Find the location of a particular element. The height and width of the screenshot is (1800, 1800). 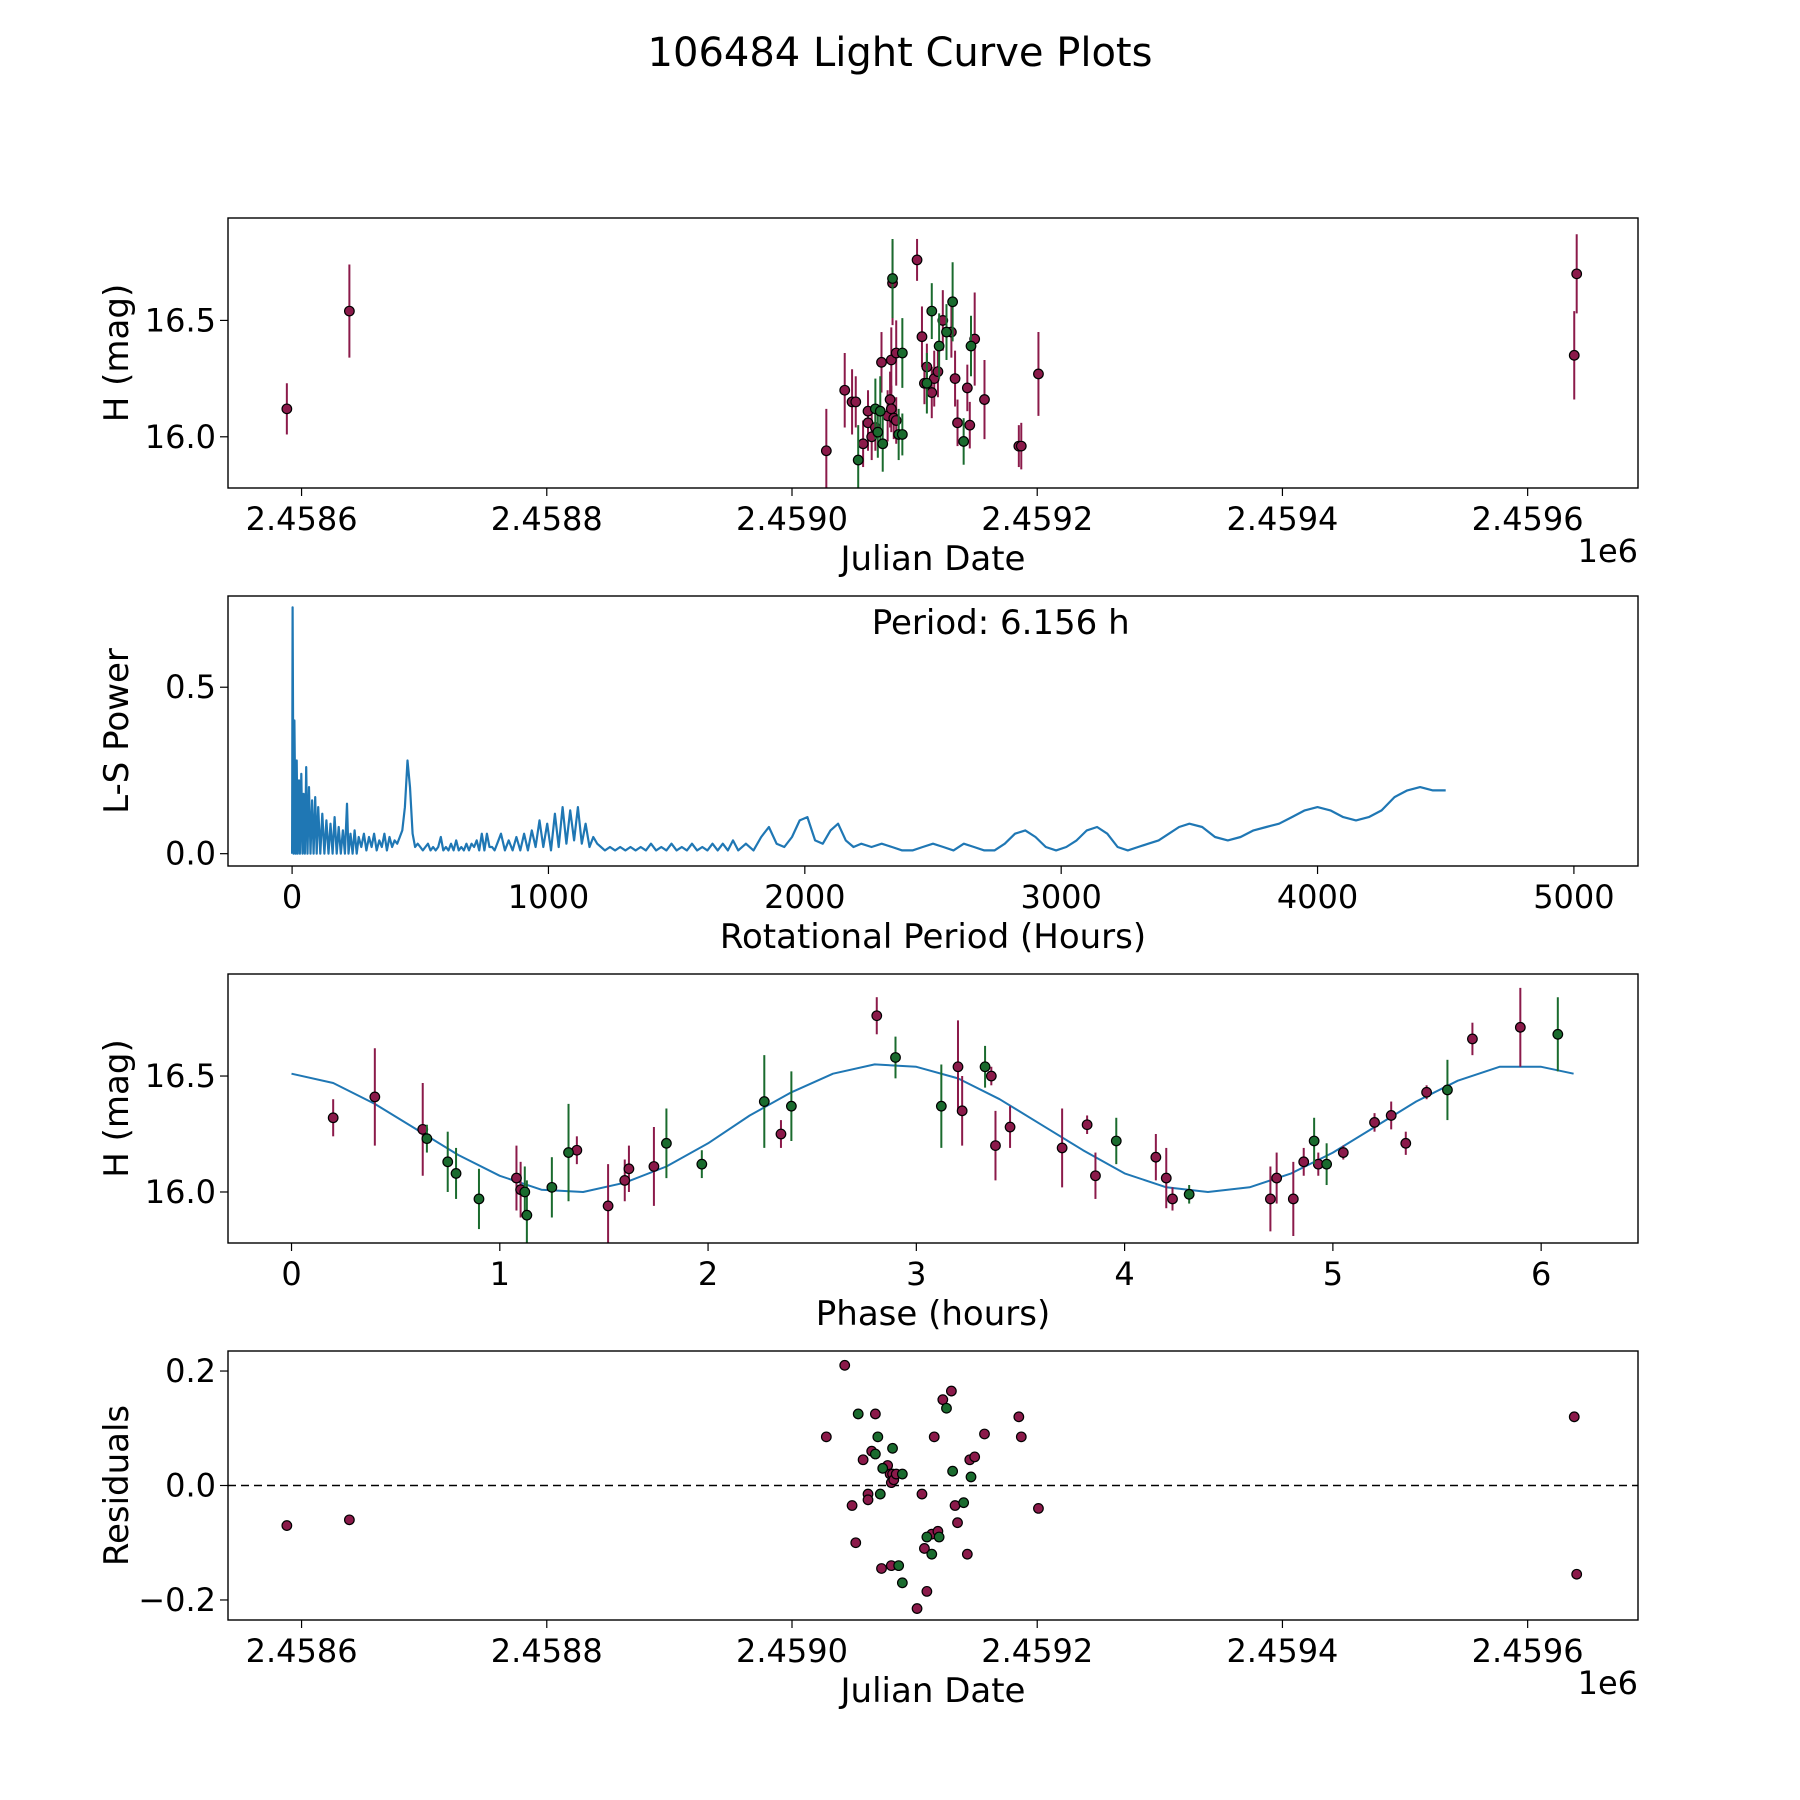

y-tick-label: 16.0 is located at coordinates (180, 437).